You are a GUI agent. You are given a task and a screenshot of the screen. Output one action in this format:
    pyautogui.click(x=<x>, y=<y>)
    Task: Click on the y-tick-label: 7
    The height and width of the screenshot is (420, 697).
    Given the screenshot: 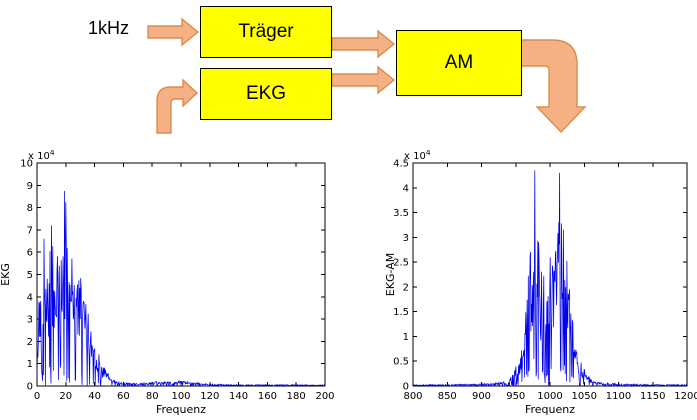 What is the action you would take?
    pyautogui.click(x=30, y=230)
    